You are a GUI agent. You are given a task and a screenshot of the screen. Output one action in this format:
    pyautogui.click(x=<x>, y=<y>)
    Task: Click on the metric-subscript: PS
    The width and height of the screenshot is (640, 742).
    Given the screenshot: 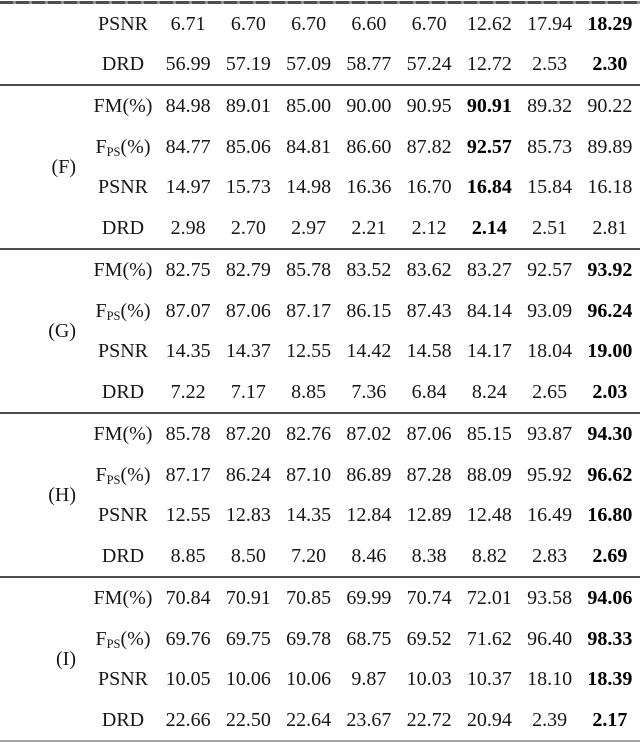 What is the action you would take?
    pyautogui.click(x=113, y=315)
    